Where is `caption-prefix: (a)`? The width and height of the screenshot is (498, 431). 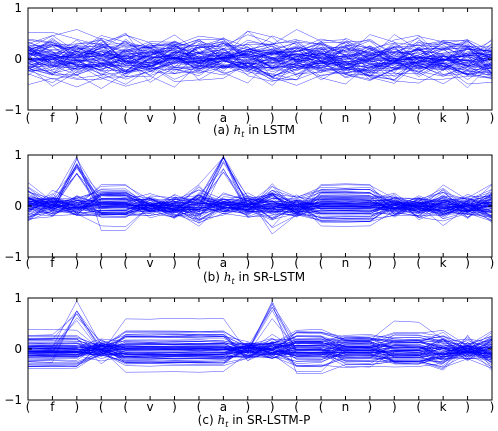 caption-prefix: (a) is located at coordinates (223, 130).